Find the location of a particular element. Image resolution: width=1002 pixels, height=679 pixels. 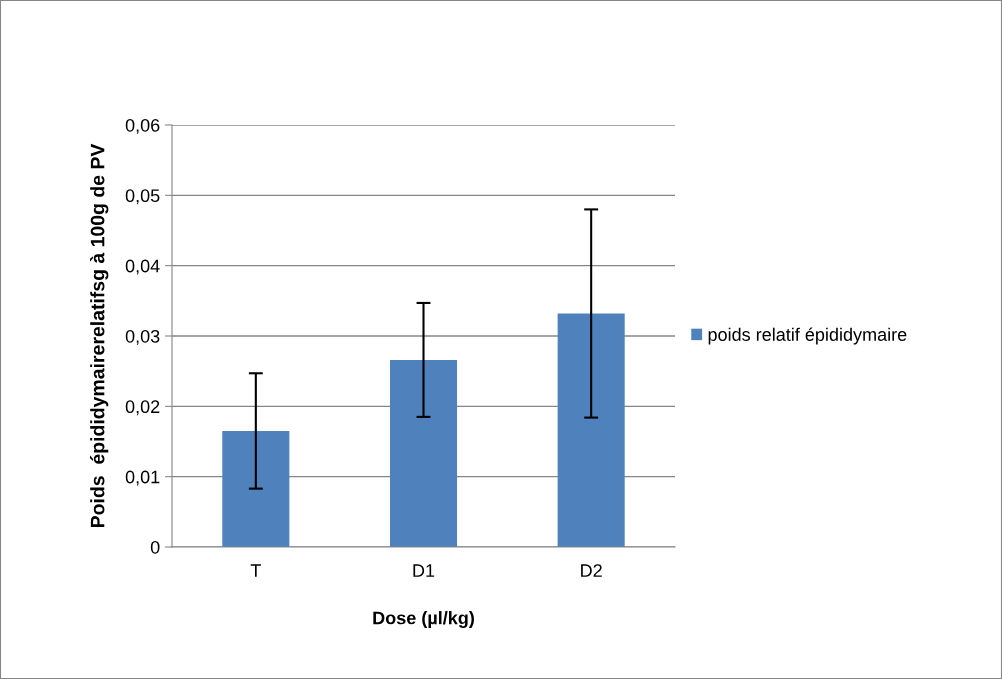

y-tick-label: 0,03 is located at coordinates (142, 337).